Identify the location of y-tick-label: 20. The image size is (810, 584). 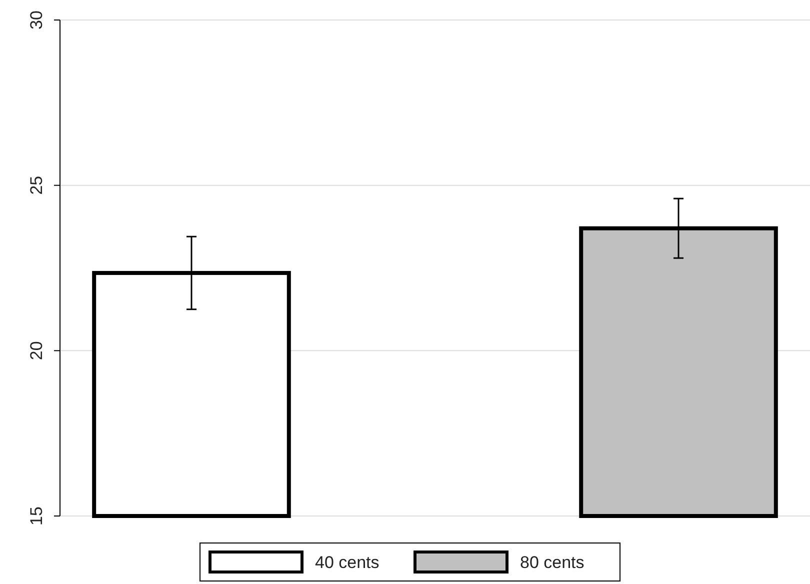
(36, 350).